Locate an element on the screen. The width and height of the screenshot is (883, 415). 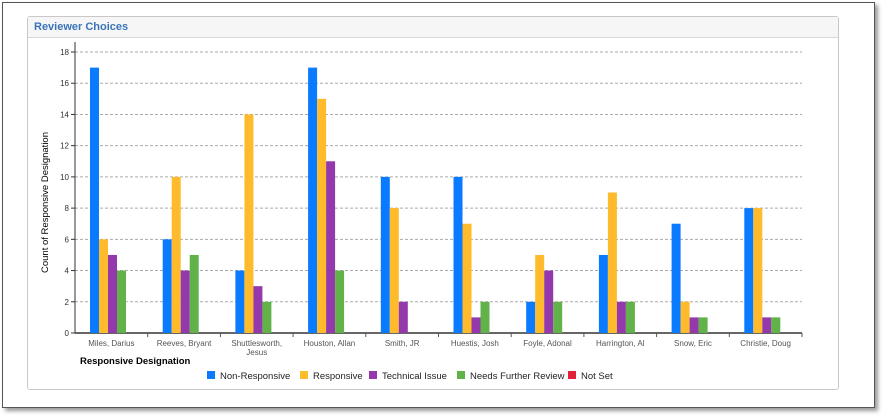
x-tick-label: Huestis, Josh is located at coordinates (475, 343).